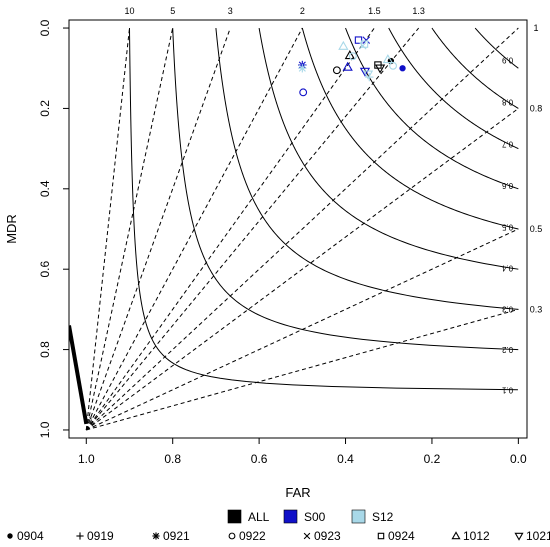 Image resolution: width=550 pixels, height=547 pixels. I want to click on marker-square, so click(378, 65).